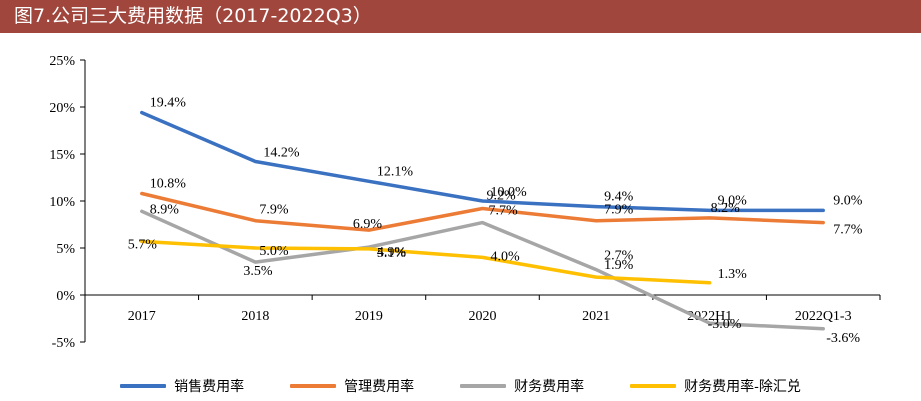  I want to click on legend-entry: 财务费用率-除汇兑, so click(715, 386).